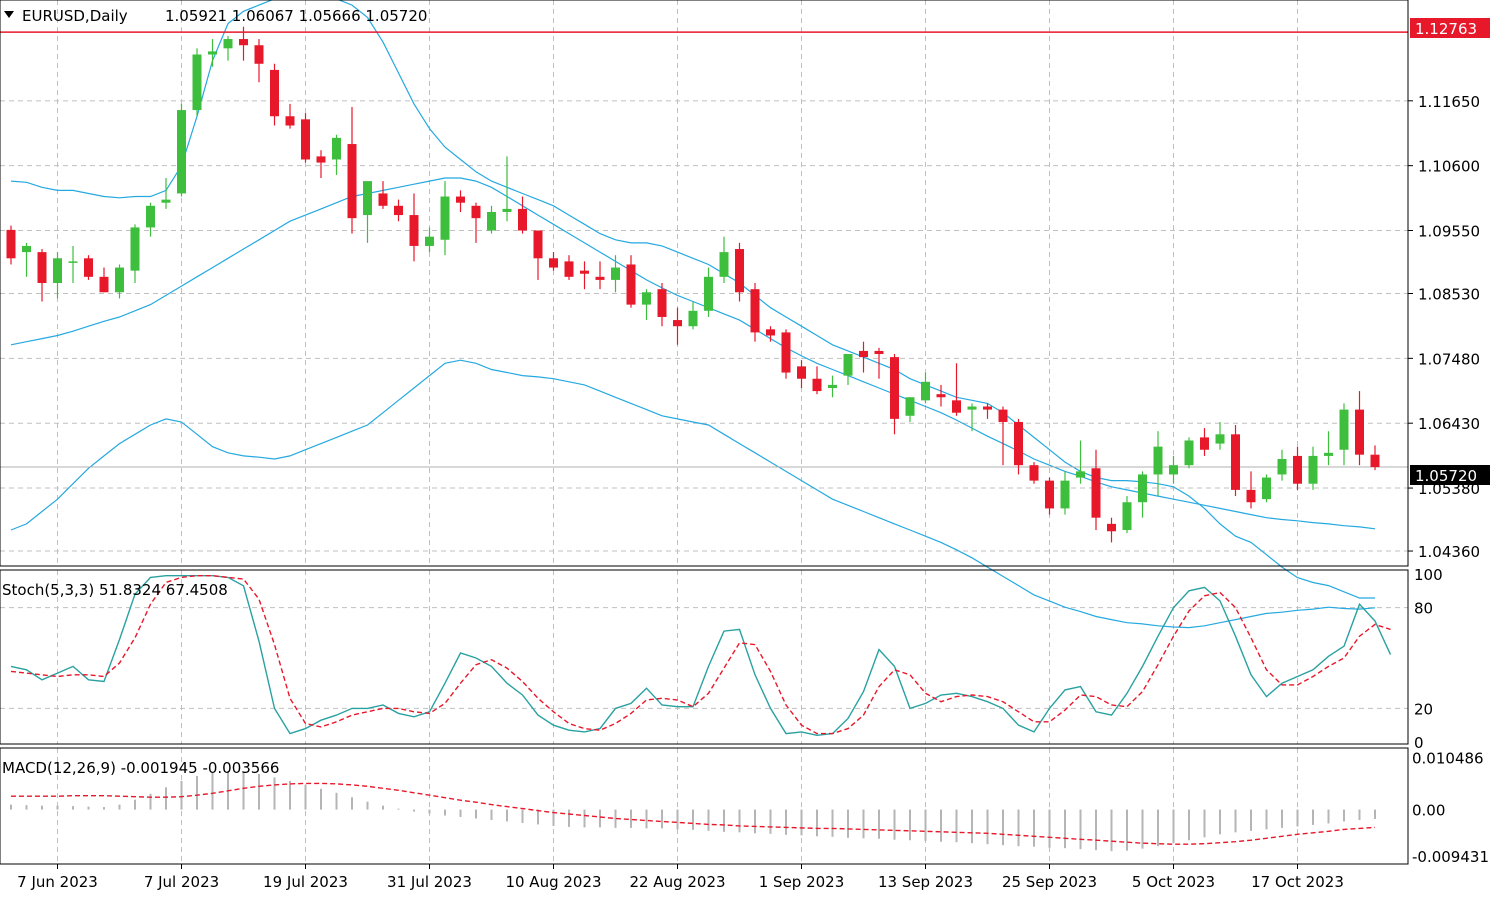  Describe the element at coordinates (1449, 232) in the screenshot. I see `price-axis-label: 1.09550` at that location.